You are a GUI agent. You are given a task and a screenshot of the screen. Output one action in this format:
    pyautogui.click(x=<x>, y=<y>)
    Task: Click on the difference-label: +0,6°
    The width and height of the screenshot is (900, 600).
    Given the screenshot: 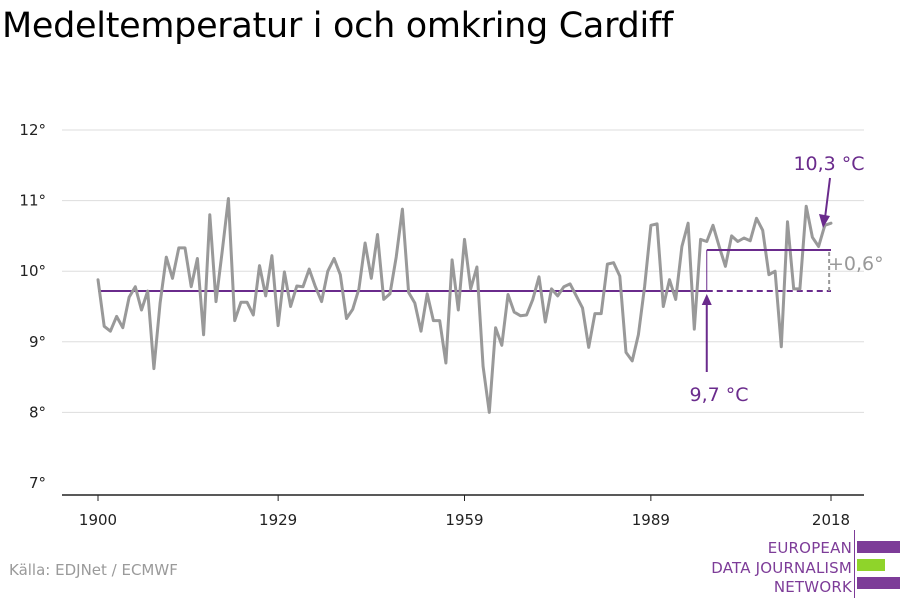 What is the action you would take?
    pyautogui.click(x=856, y=264)
    